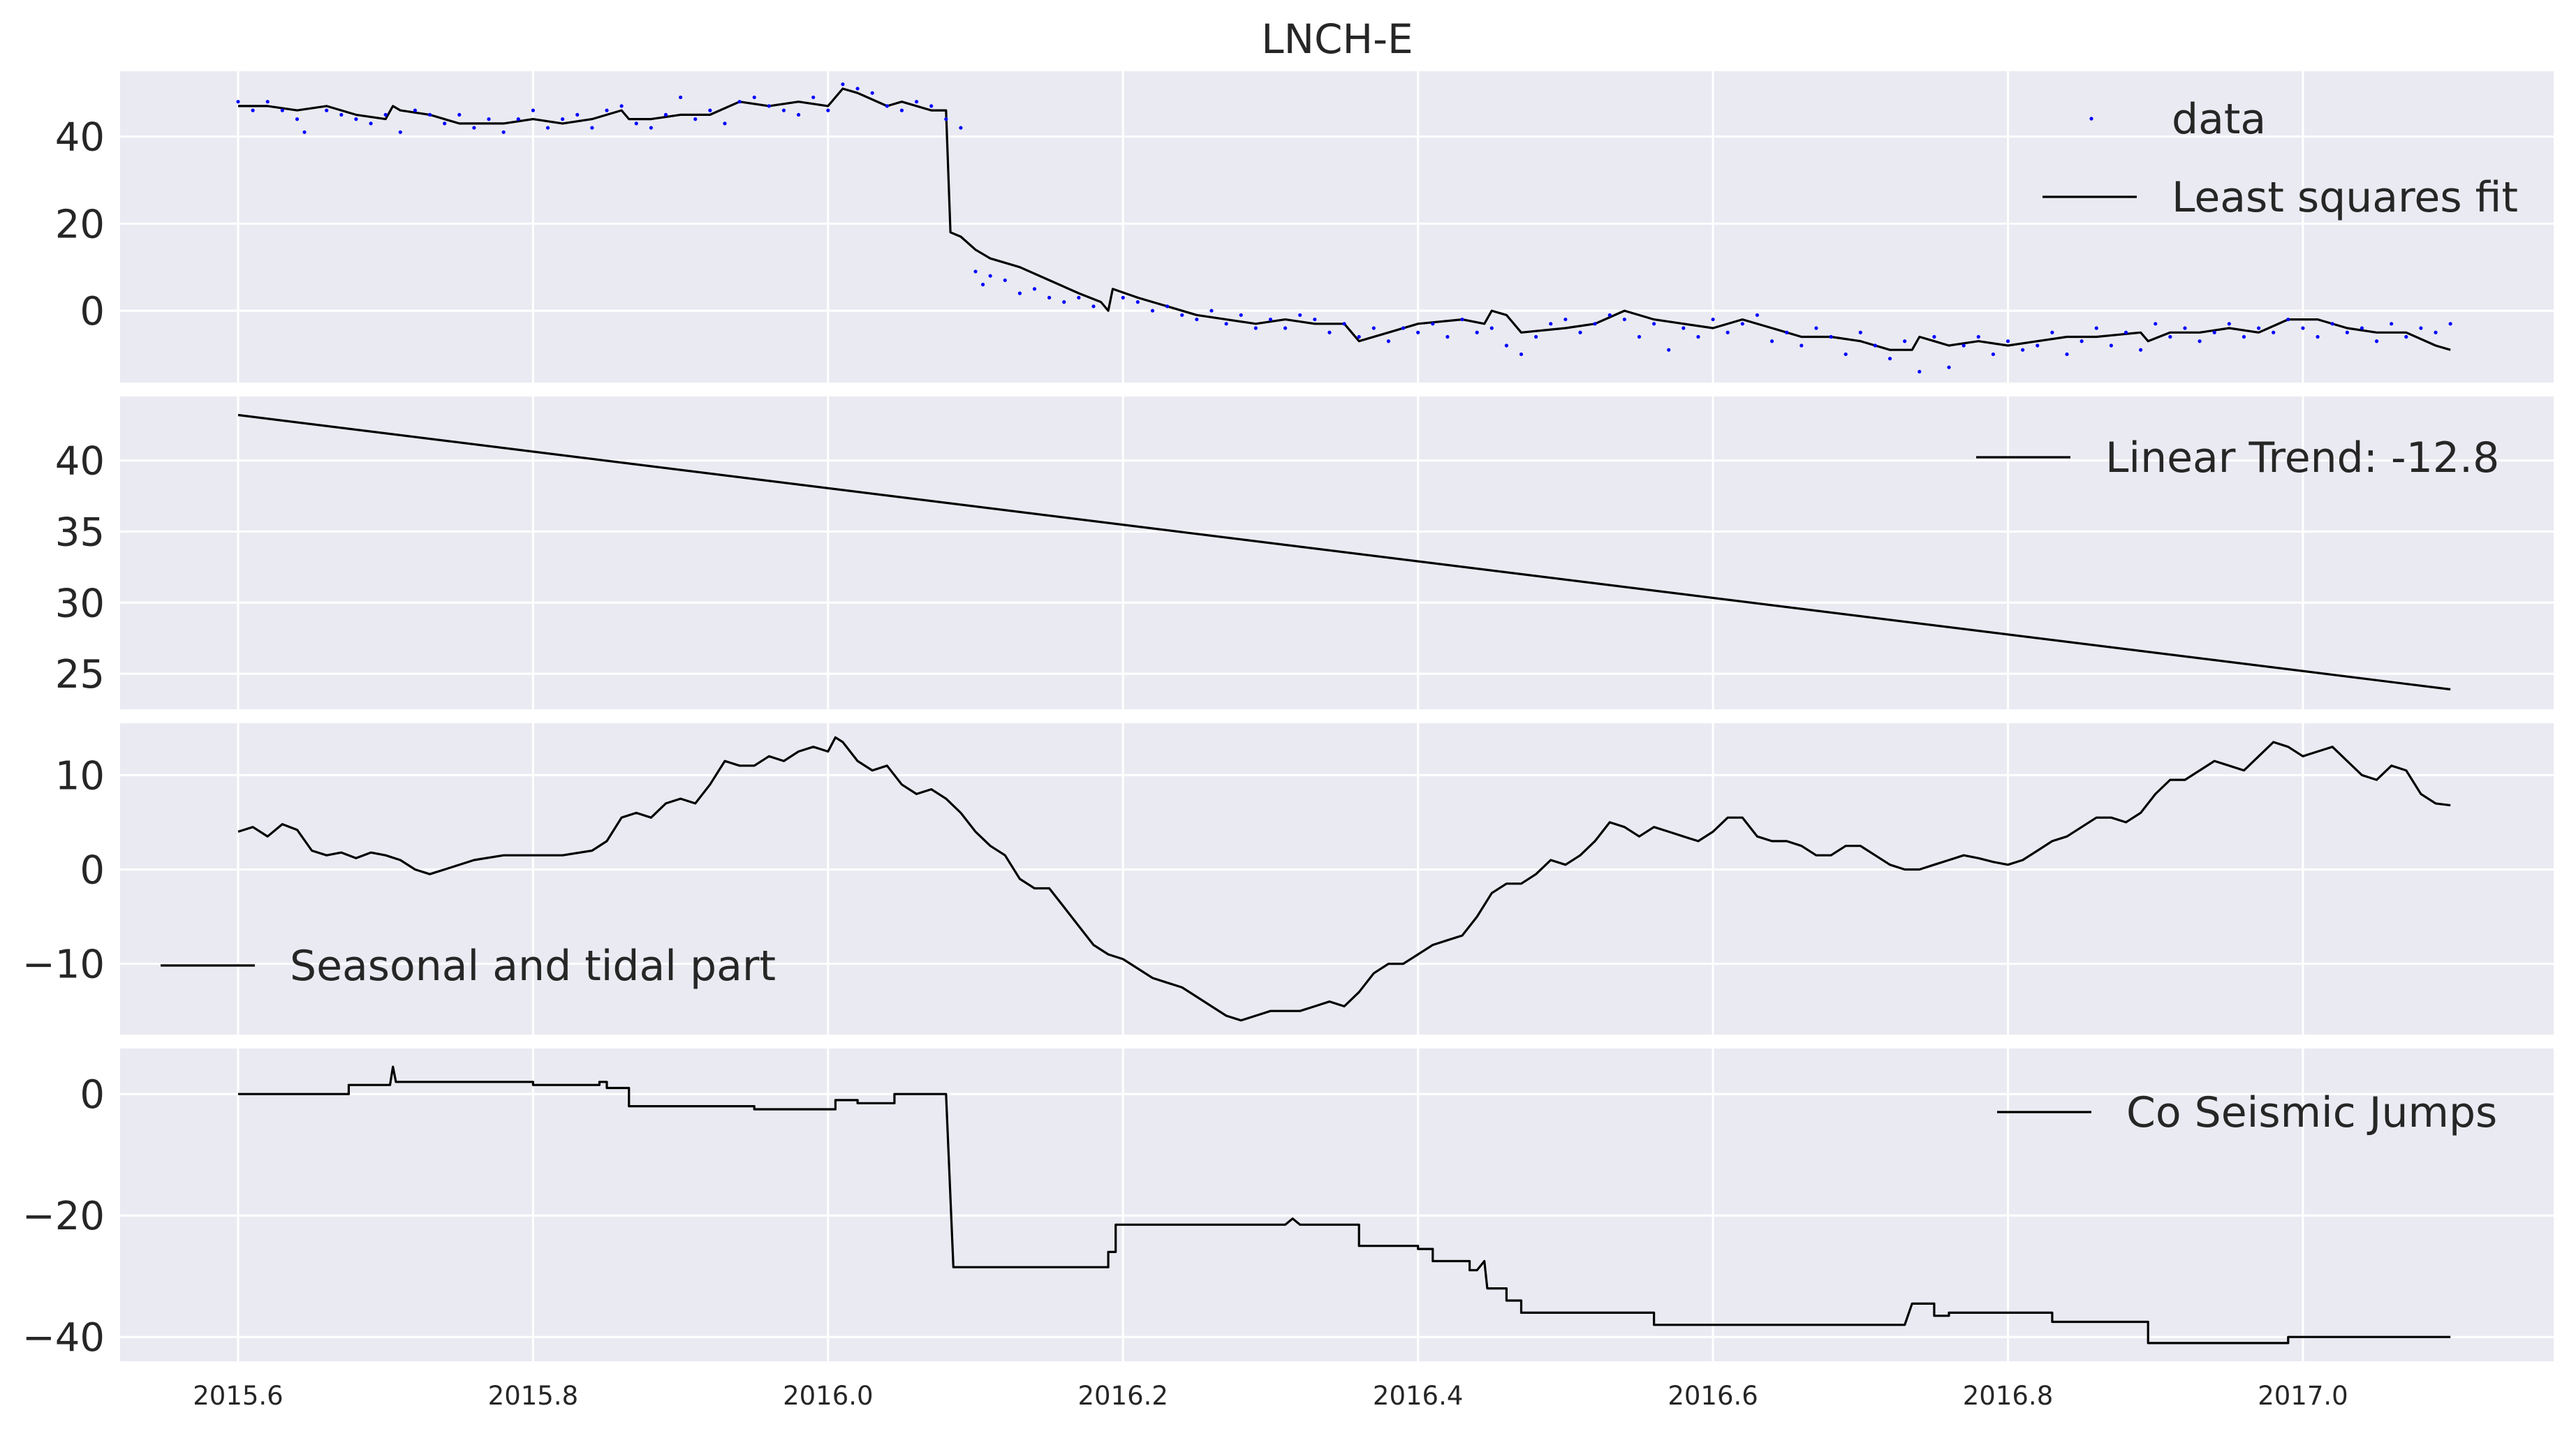 The width and height of the screenshot is (2576, 1429). I want to click on legend-label: Least squares fit, so click(2345, 197).